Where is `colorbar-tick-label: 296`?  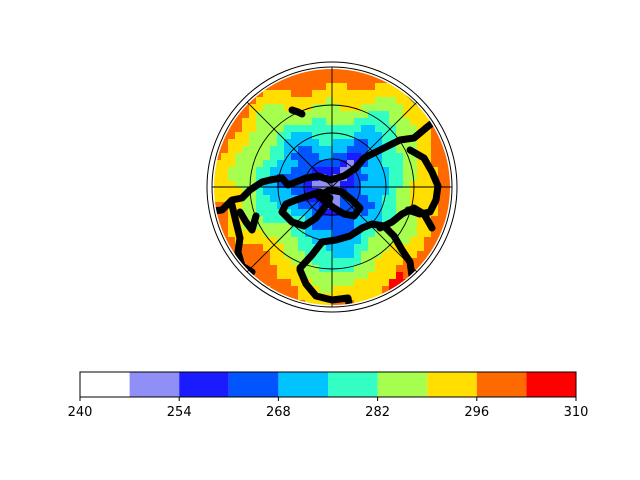 colorbar-tick-label: 296 is located at coordinates (476, 412).